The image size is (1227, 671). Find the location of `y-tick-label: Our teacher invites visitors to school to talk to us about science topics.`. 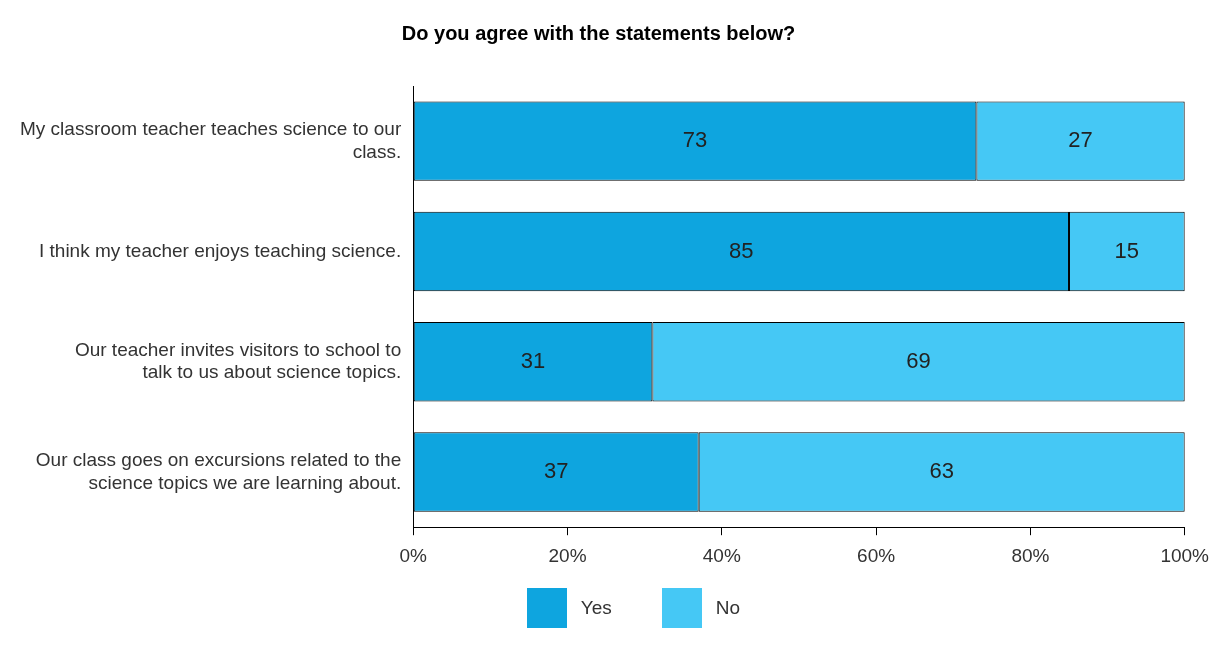

y-tick-label: Our teacher invites visitors to school to talk to us about science topics. is located at coordinates (238, 360).